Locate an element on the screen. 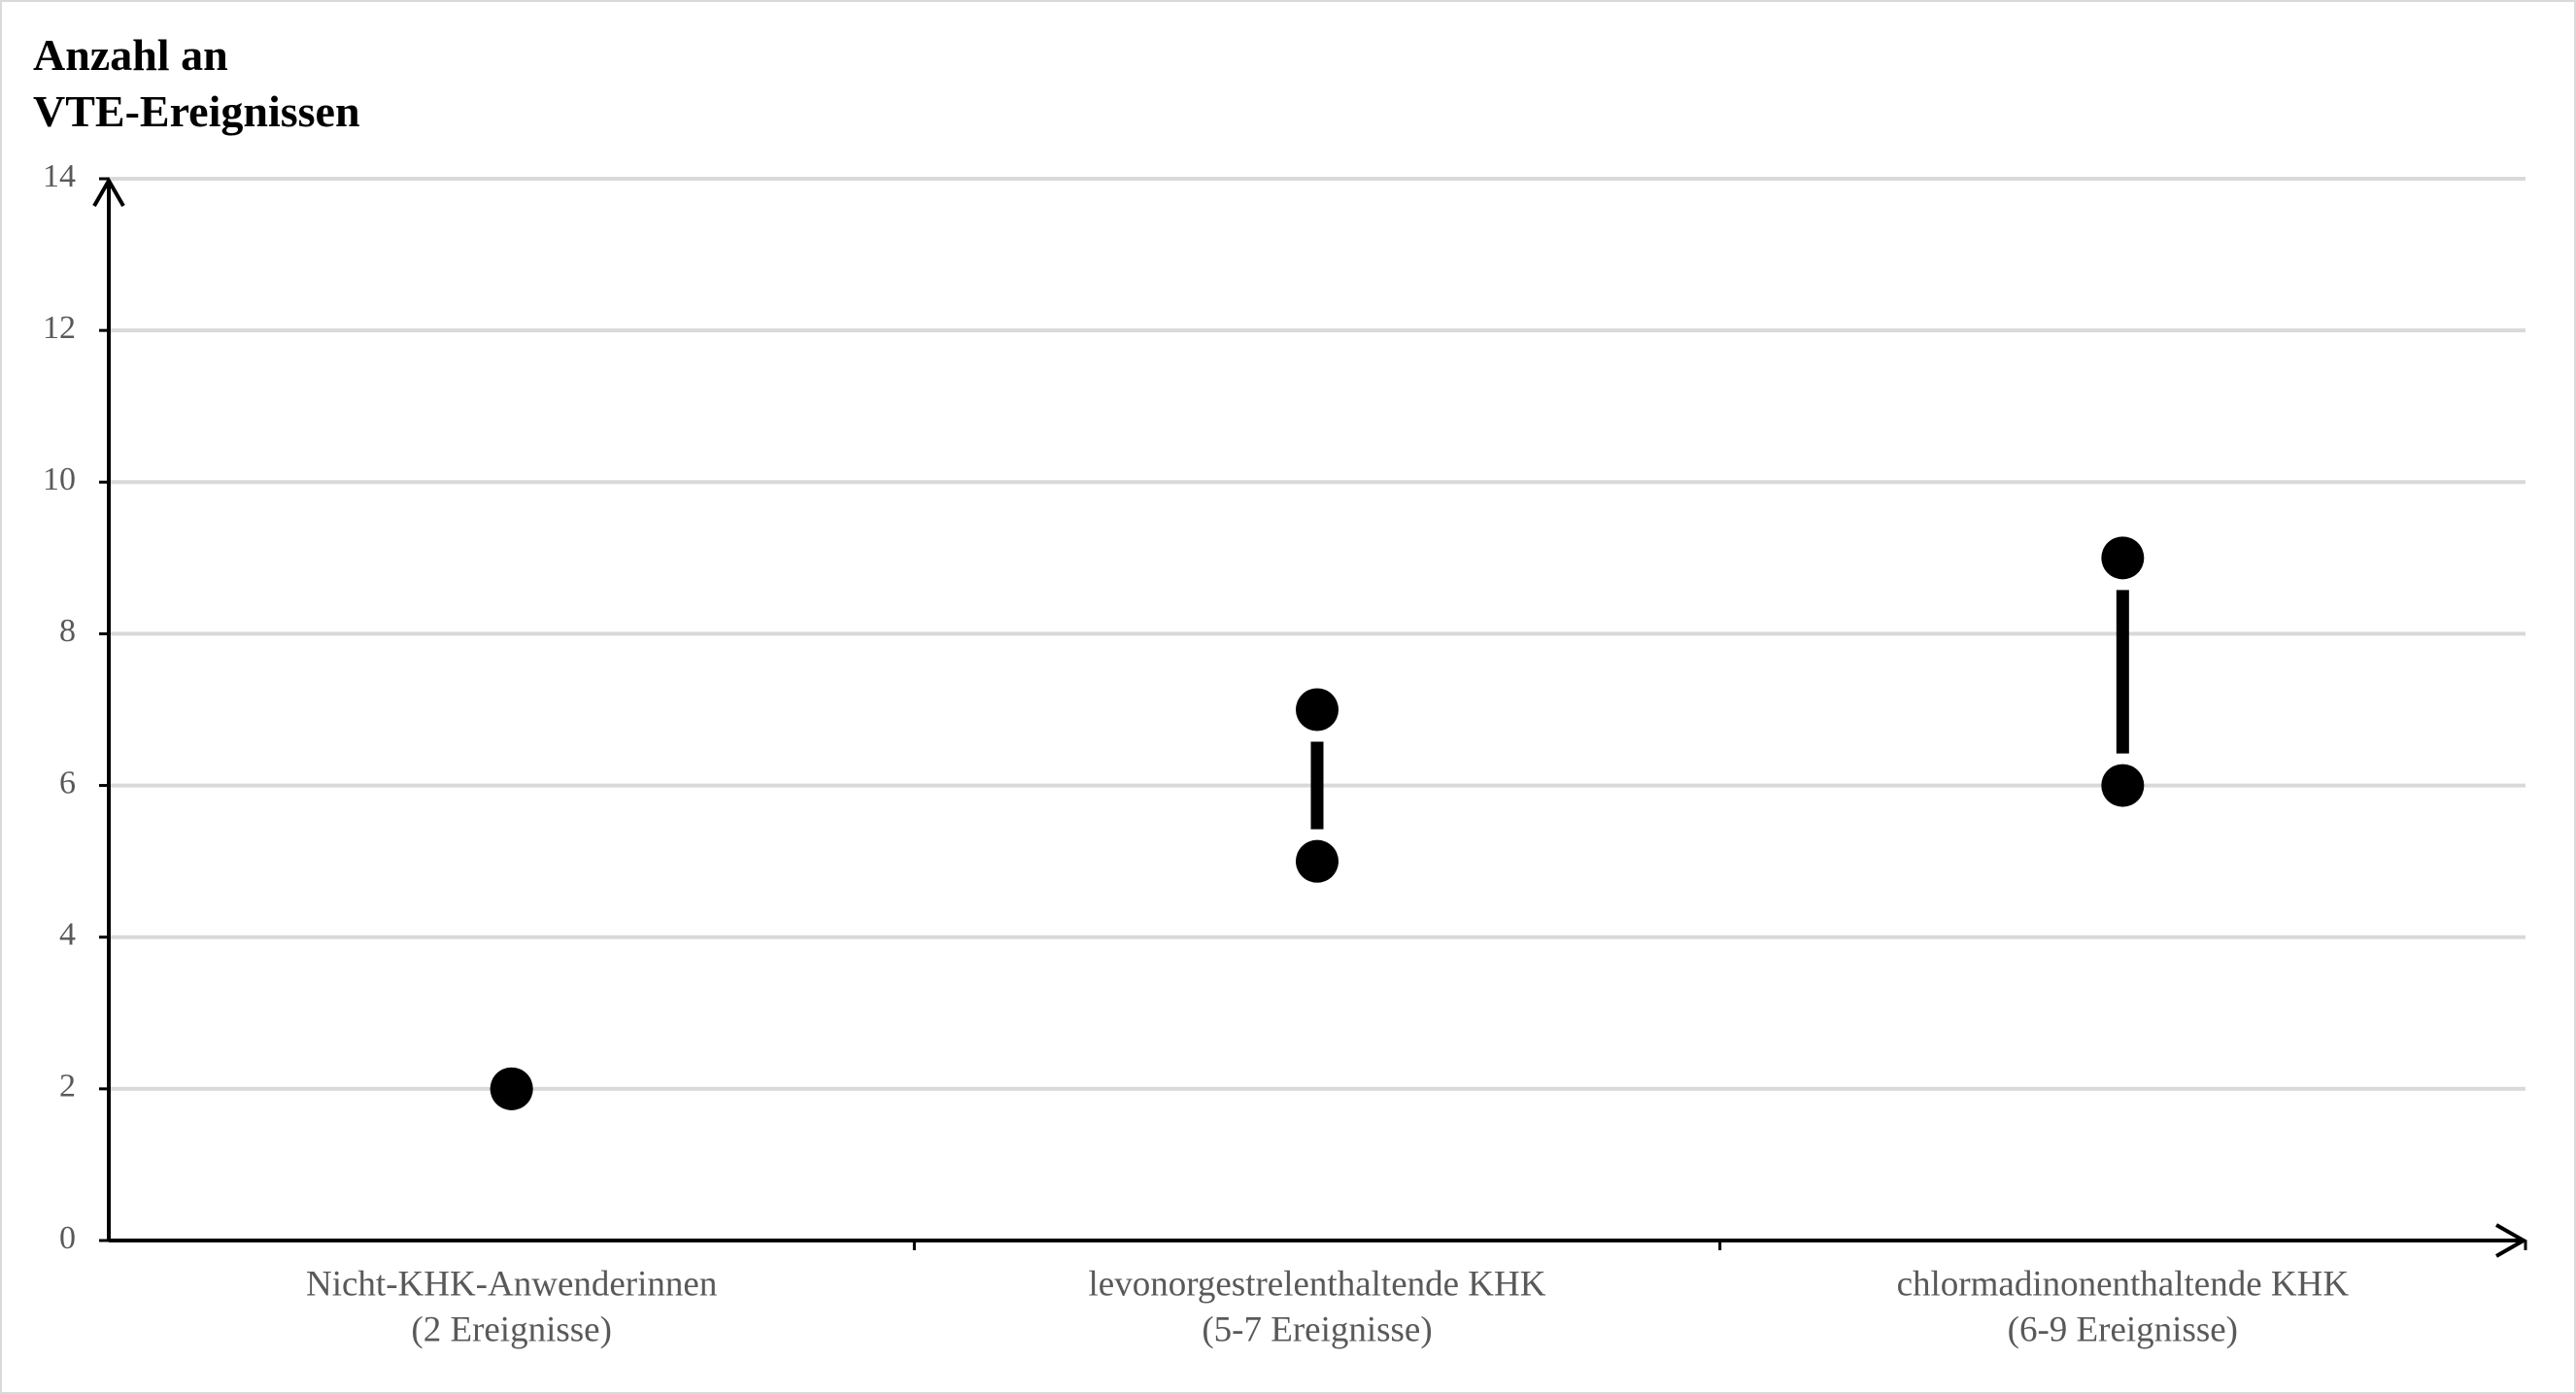  y-tick-label: 4 is located at coordinates (67, 935).